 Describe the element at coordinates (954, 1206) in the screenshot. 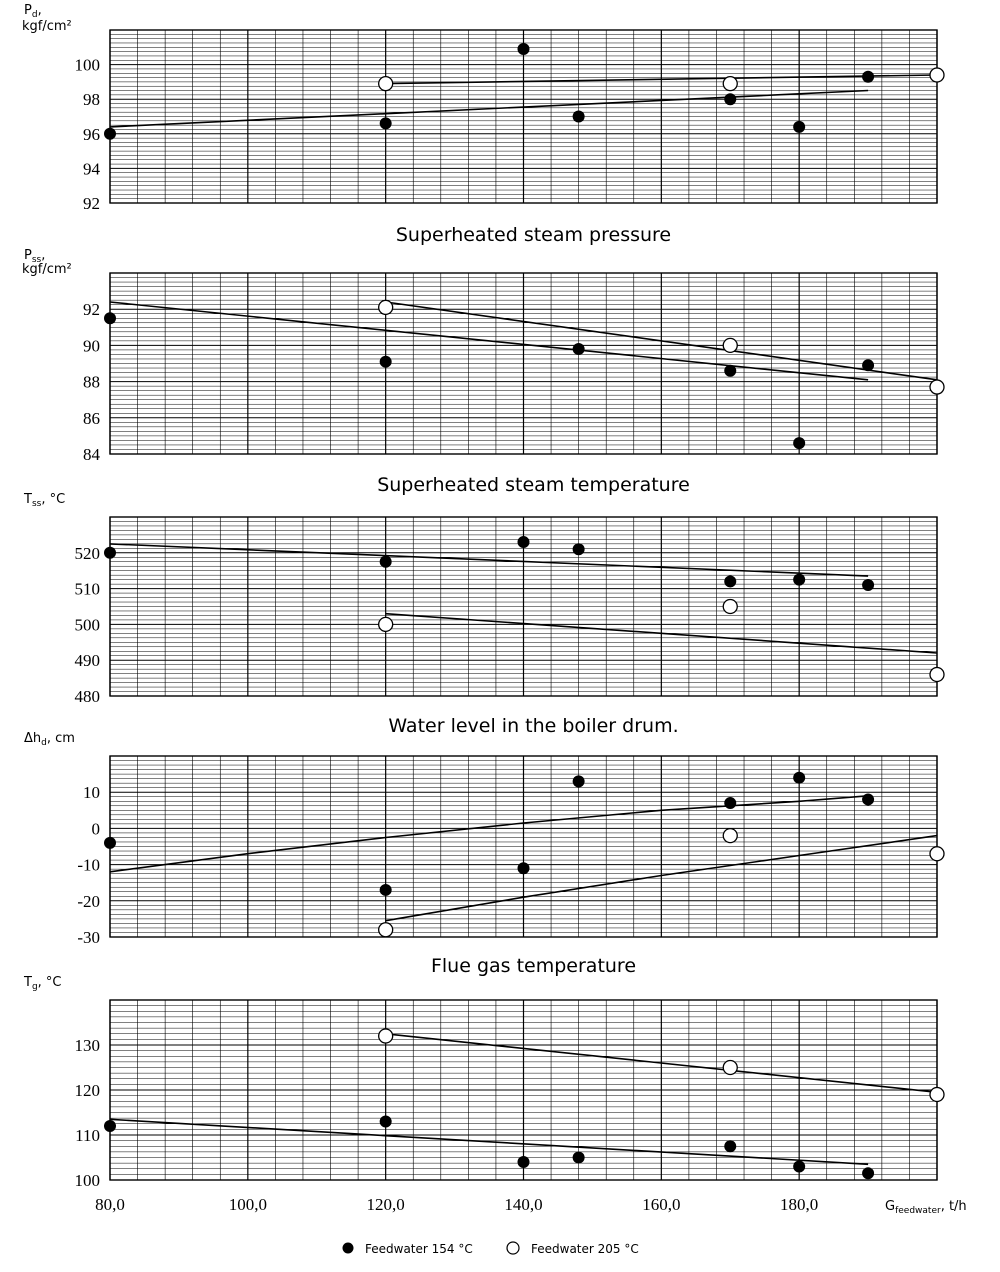

I see `x-label-unit: , t/h` at that location.